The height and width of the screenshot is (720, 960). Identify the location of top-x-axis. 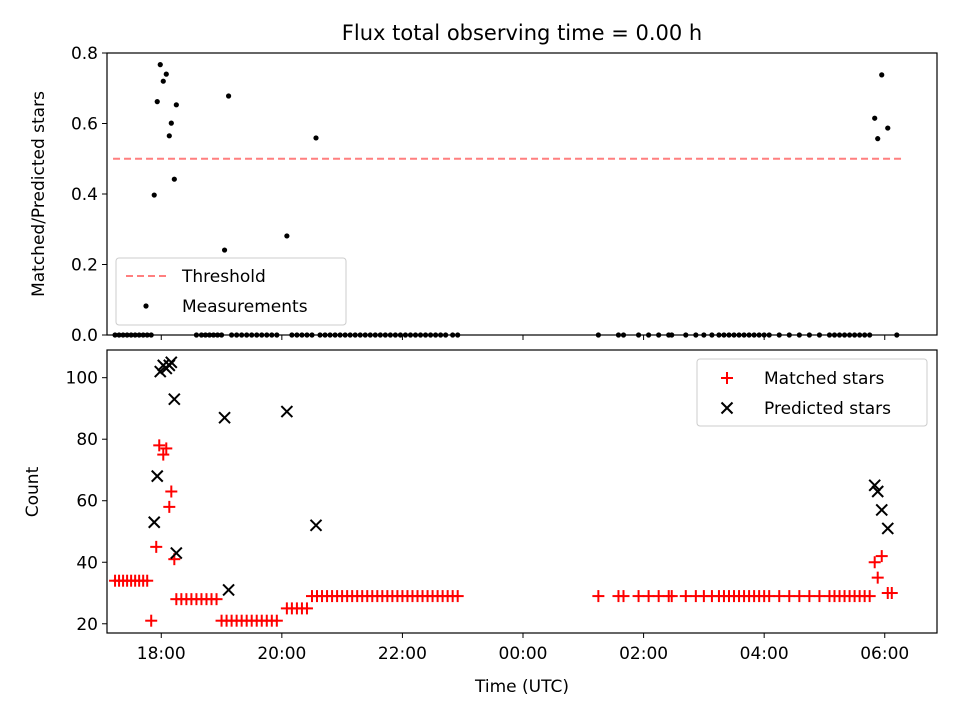
(523, 337).